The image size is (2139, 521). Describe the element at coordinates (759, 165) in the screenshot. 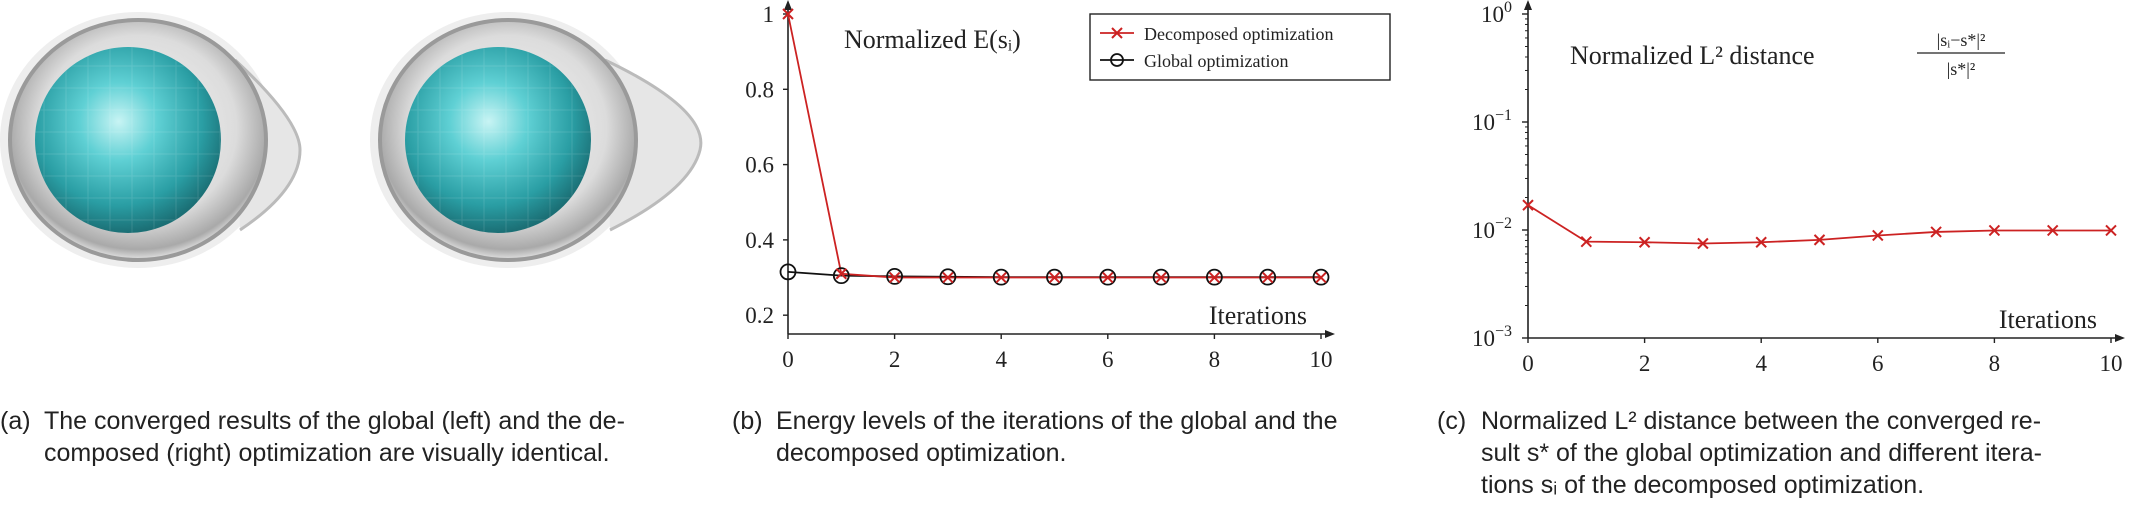

I see `y-tick-label: 0.6` at that location.